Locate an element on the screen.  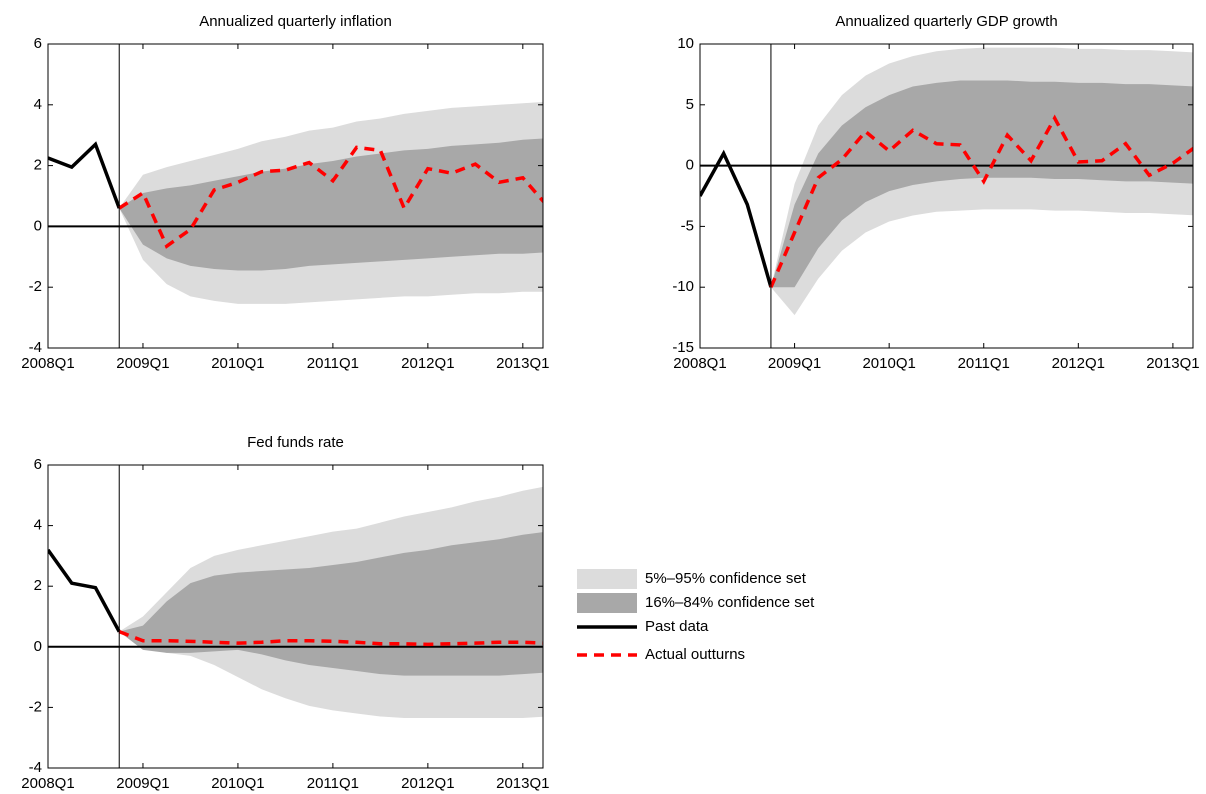
y-tick-label: -5 is located at coordinates (687, 225).